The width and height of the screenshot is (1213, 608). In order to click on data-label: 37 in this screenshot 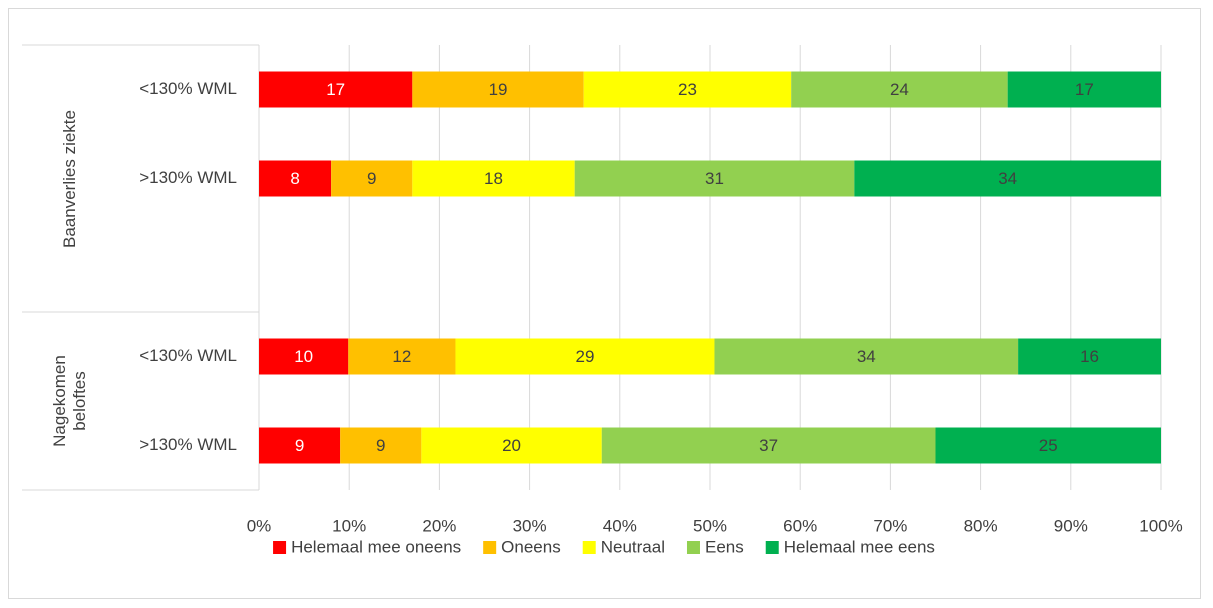, I will do `click(768, 445)`.